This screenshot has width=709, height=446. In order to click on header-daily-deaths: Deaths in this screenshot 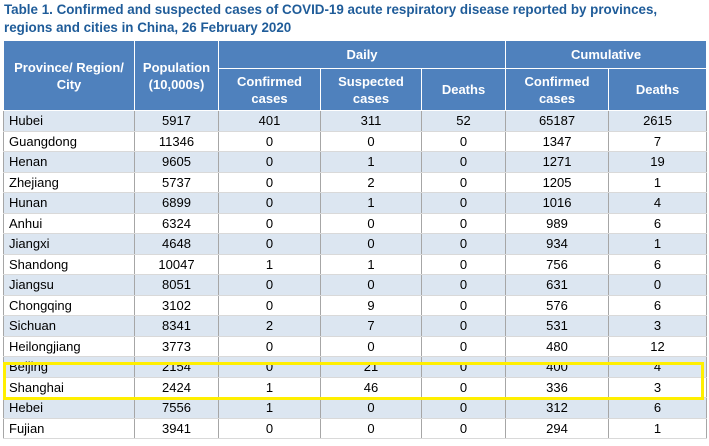, I will do `click(463, 89)`.